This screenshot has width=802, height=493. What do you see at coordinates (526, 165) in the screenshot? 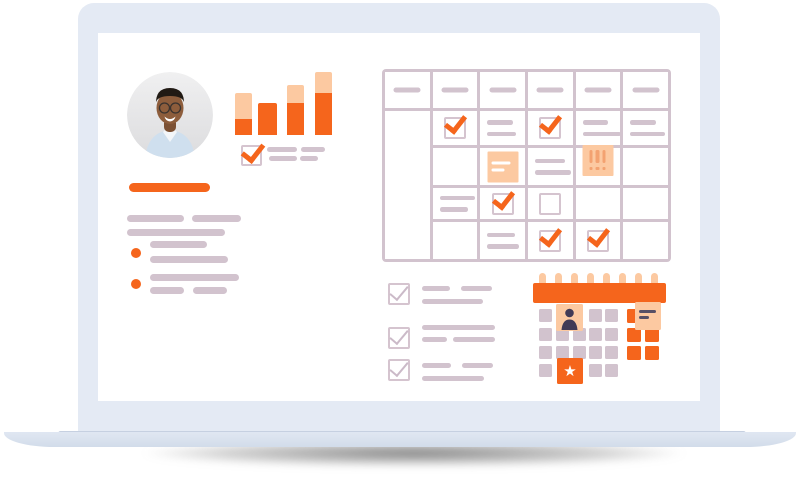
I see `planner-grid` at bounding box center [526, 165].